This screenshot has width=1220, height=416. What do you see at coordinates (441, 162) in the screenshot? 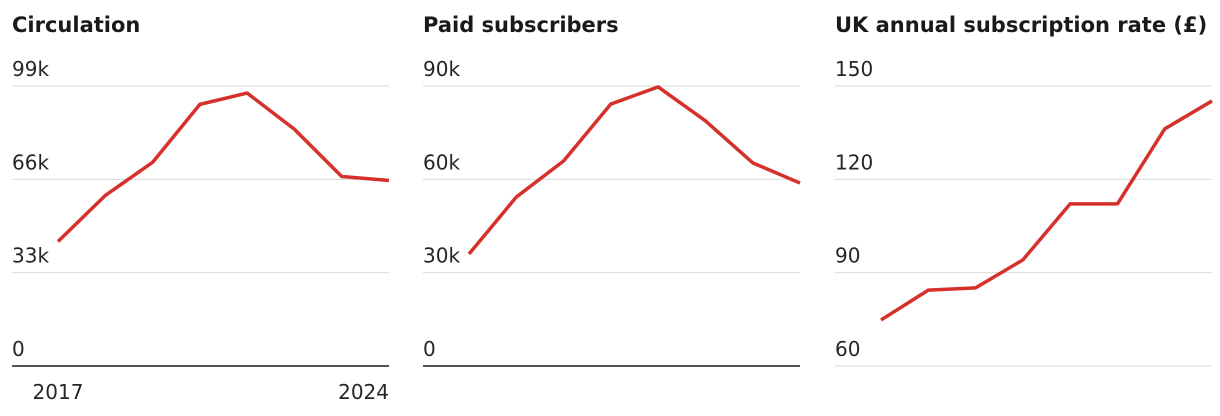
I see `y-tick-label: 60k` at bounding box center [441, 162].